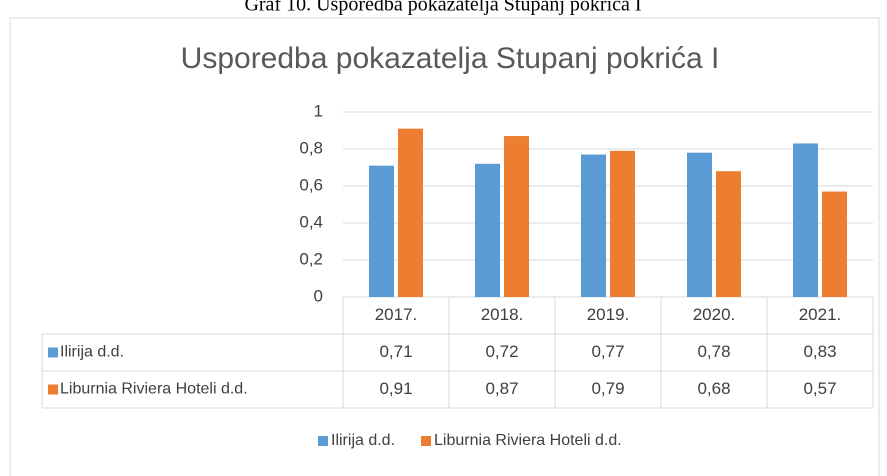 Image resolution: width=887 pixels, height=476 pixels. I want to click on table-value: 0,91, so click(395, 388).